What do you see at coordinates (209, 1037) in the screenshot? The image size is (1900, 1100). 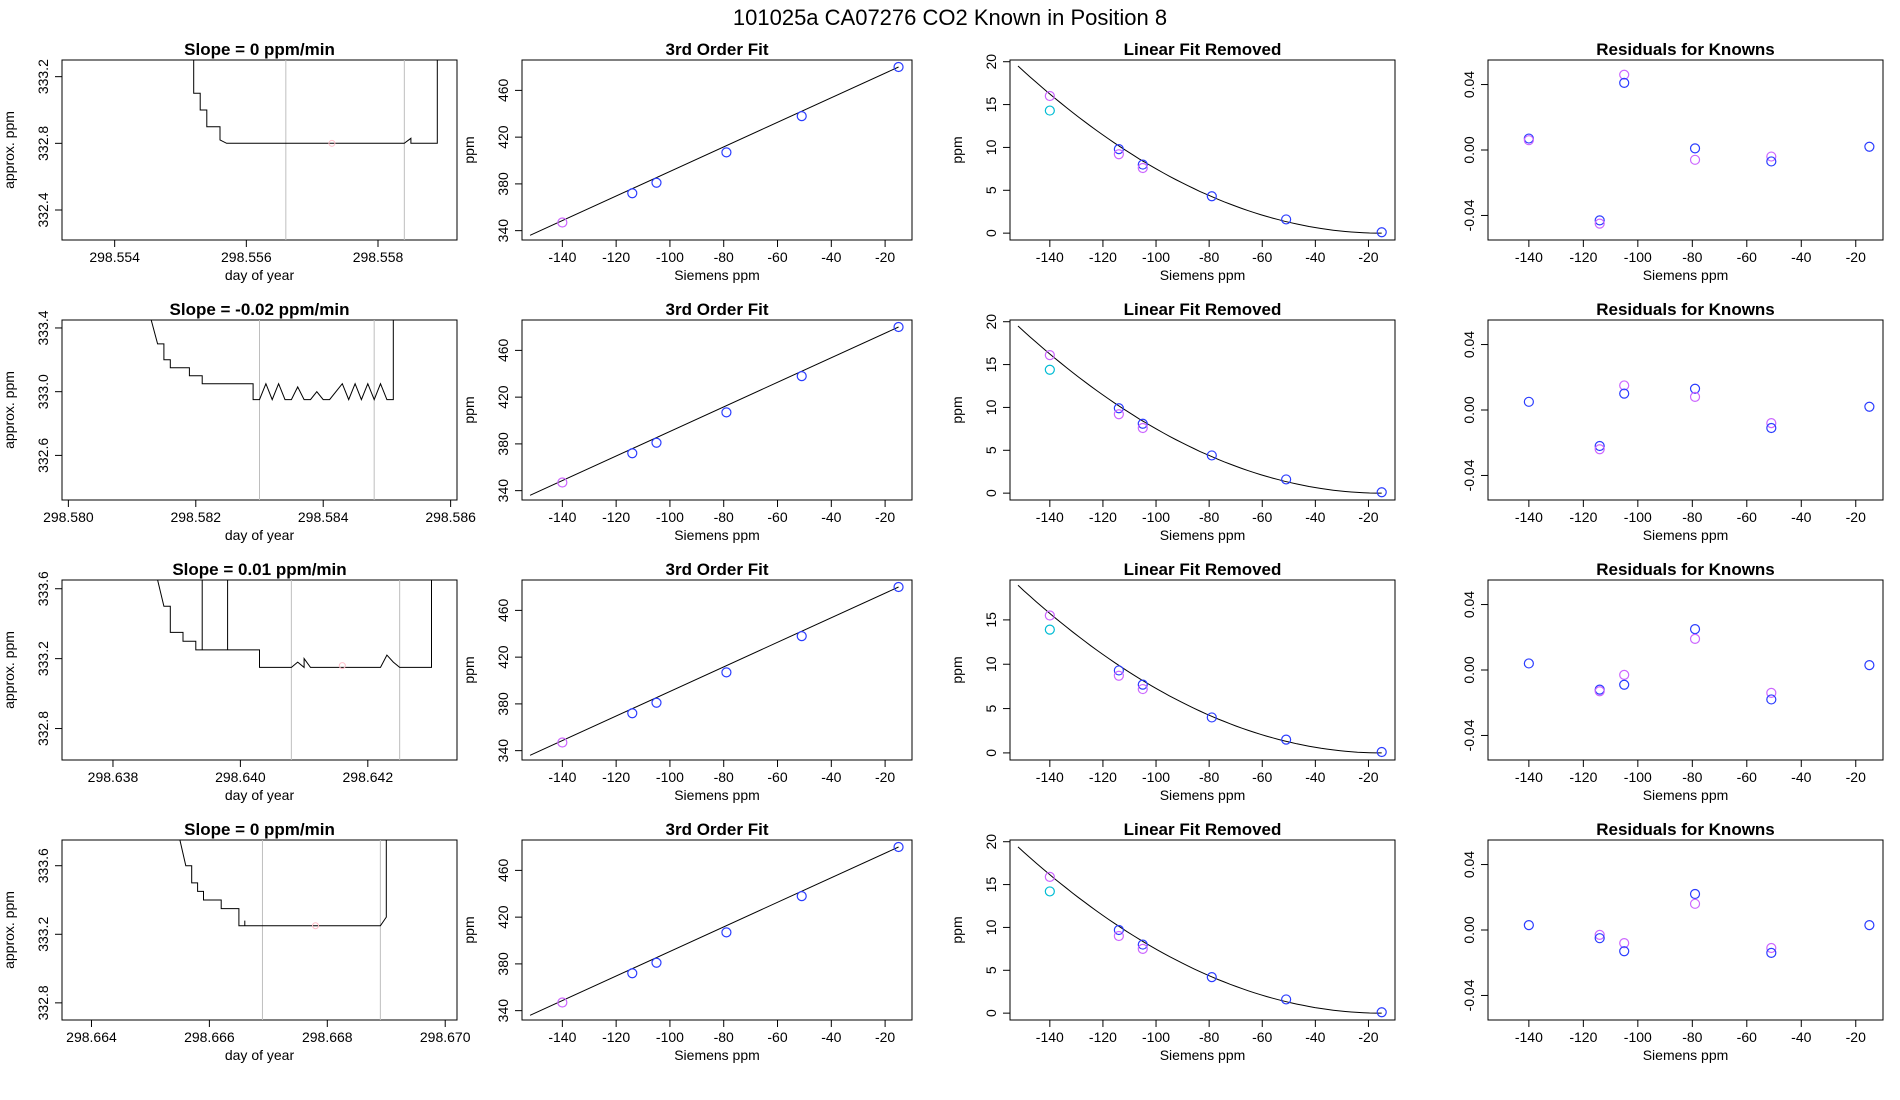 I see `x-tick-label: 298.666` at bounding box center [209, 1037].